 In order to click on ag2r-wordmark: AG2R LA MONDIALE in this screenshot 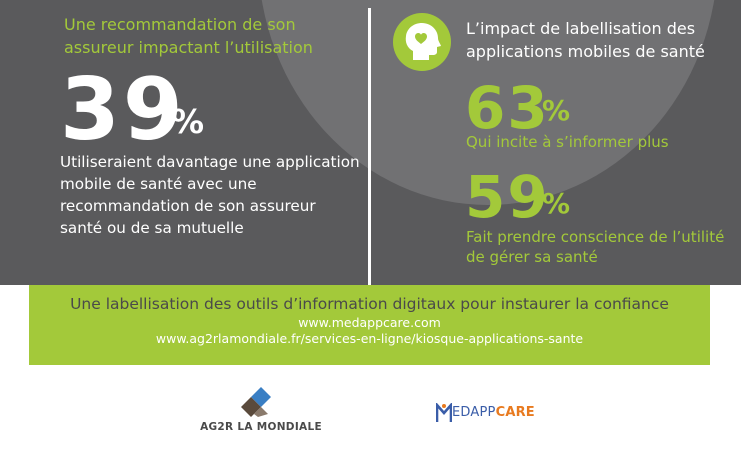, I will do `click(261, 427)`.